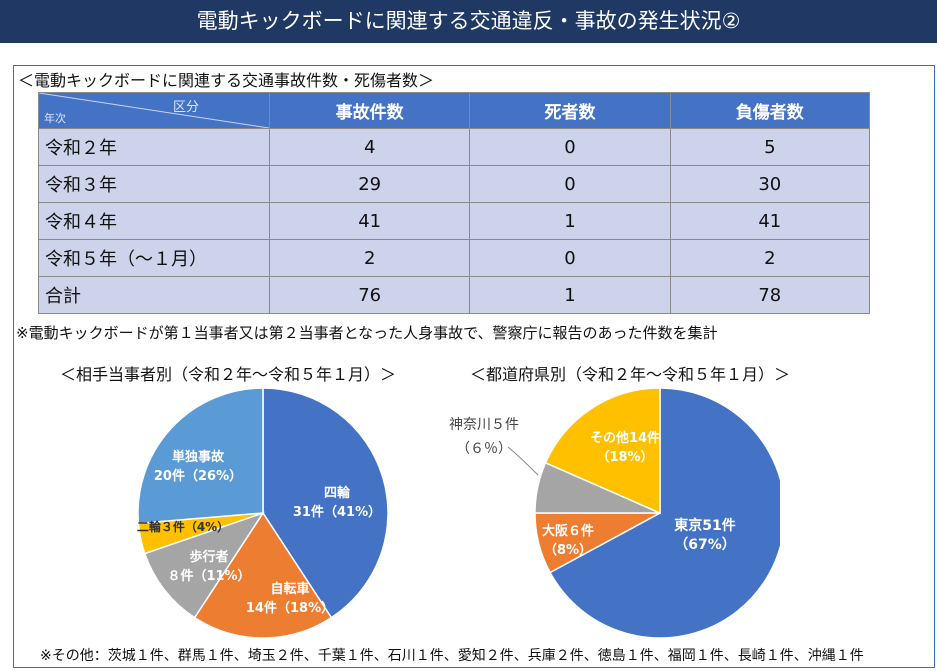 The width and height of the screenshot is (937, 671). Describe the element at coordinates (570, 110) in the screenshot. I see `column-header-deaths: 死者数` at that location.